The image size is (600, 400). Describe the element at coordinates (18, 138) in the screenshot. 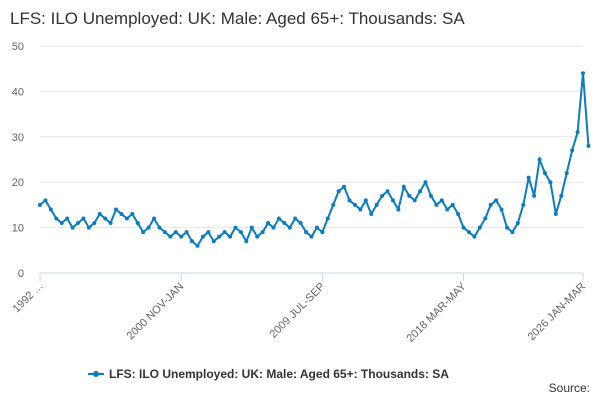

I see `y-tick-label: 30` at that location.